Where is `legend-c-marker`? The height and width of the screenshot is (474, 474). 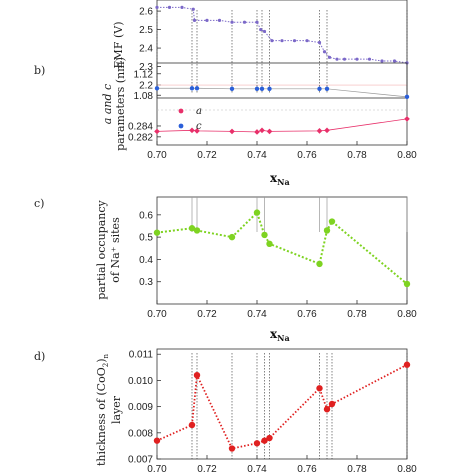
legend-c-marker is located at coordinates (181, 126).